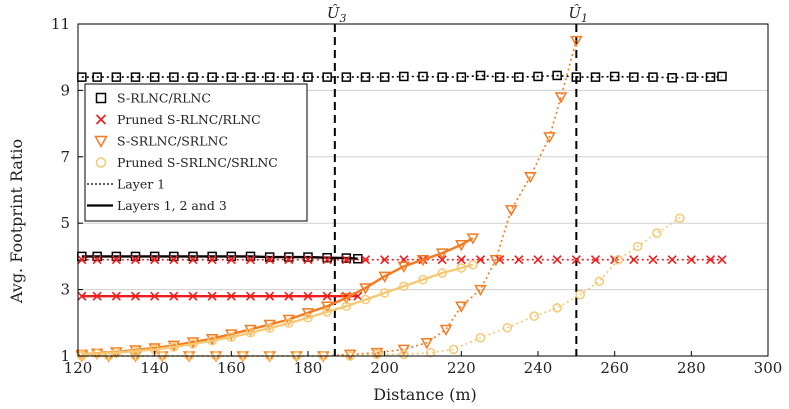 The image size is (789, 409). Describe the element at coordinates (308, 368) in the screenshot. I see `x-tick-label: 180` at that location.